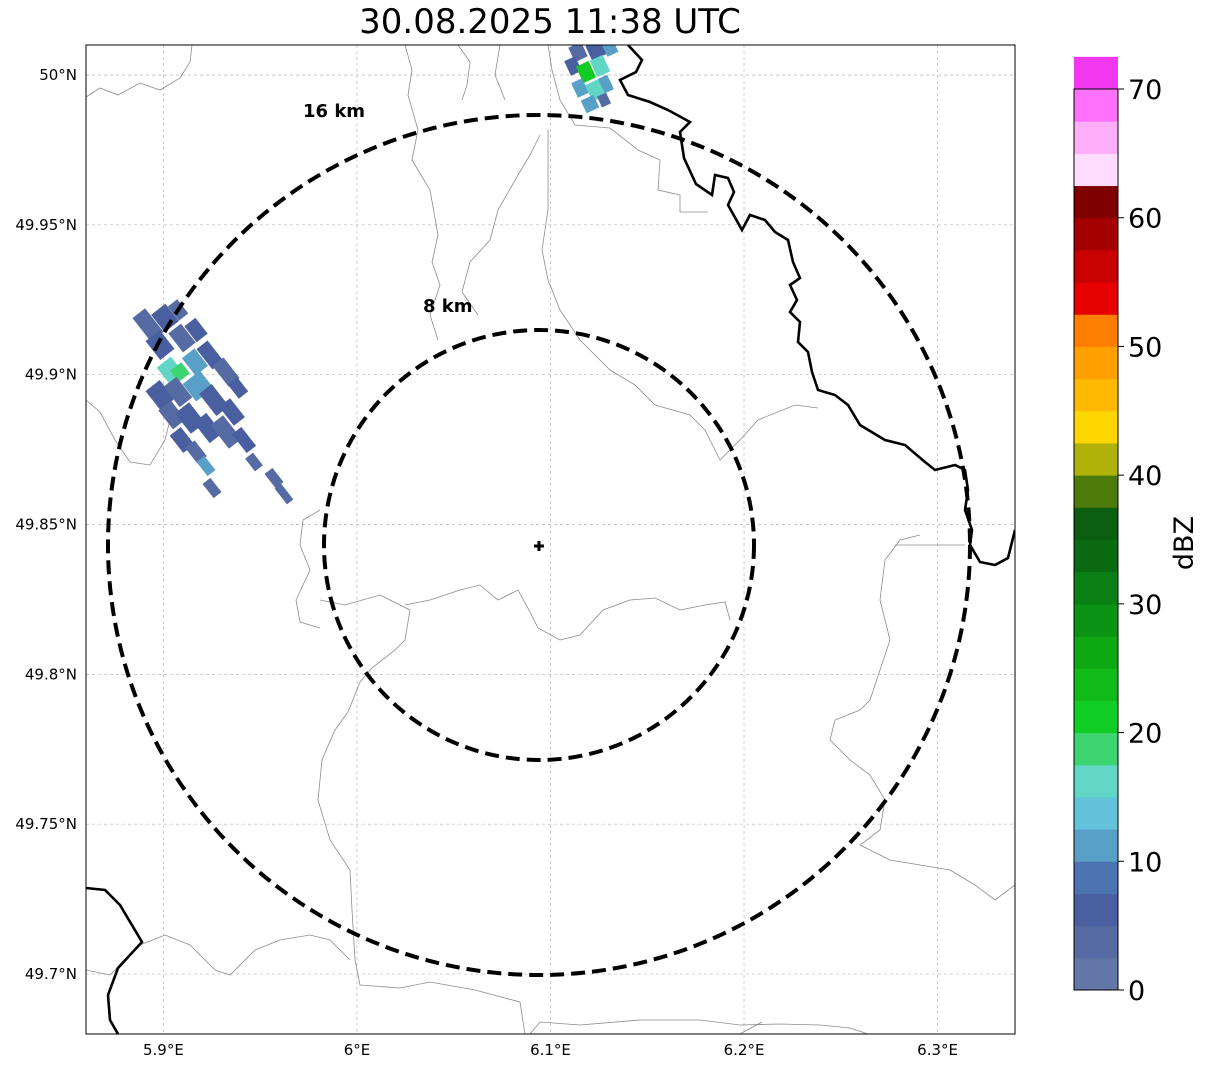  I want to click on lat-tick-label: 49.85°N, so click(46, 525).